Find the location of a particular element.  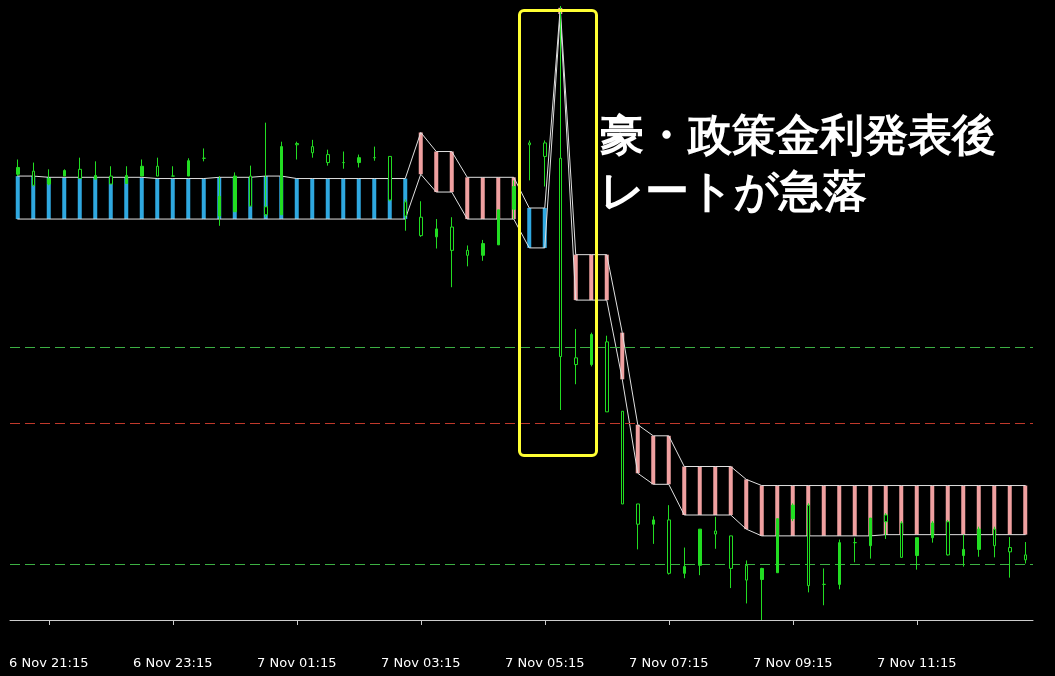

annotation: 豪・政策金利発表後 is located at coordinates (798, 134).